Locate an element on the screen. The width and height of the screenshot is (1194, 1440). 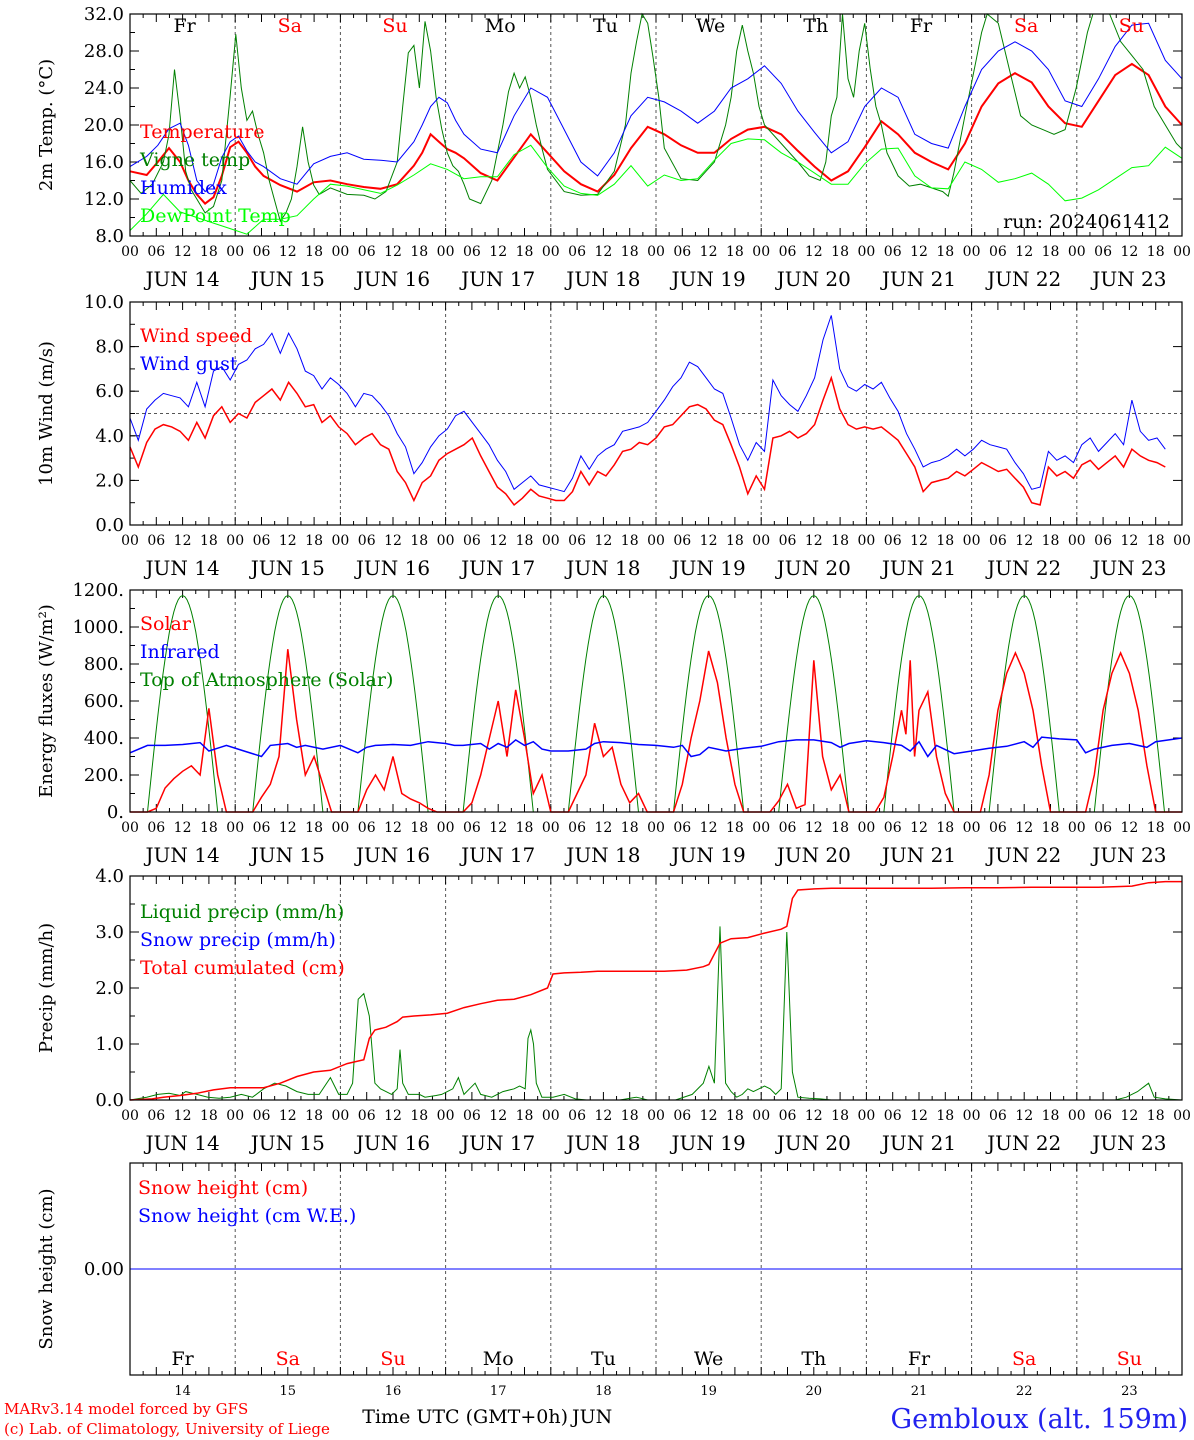
y-tick-label: 0.00 is located at coordinates (104, 1269).